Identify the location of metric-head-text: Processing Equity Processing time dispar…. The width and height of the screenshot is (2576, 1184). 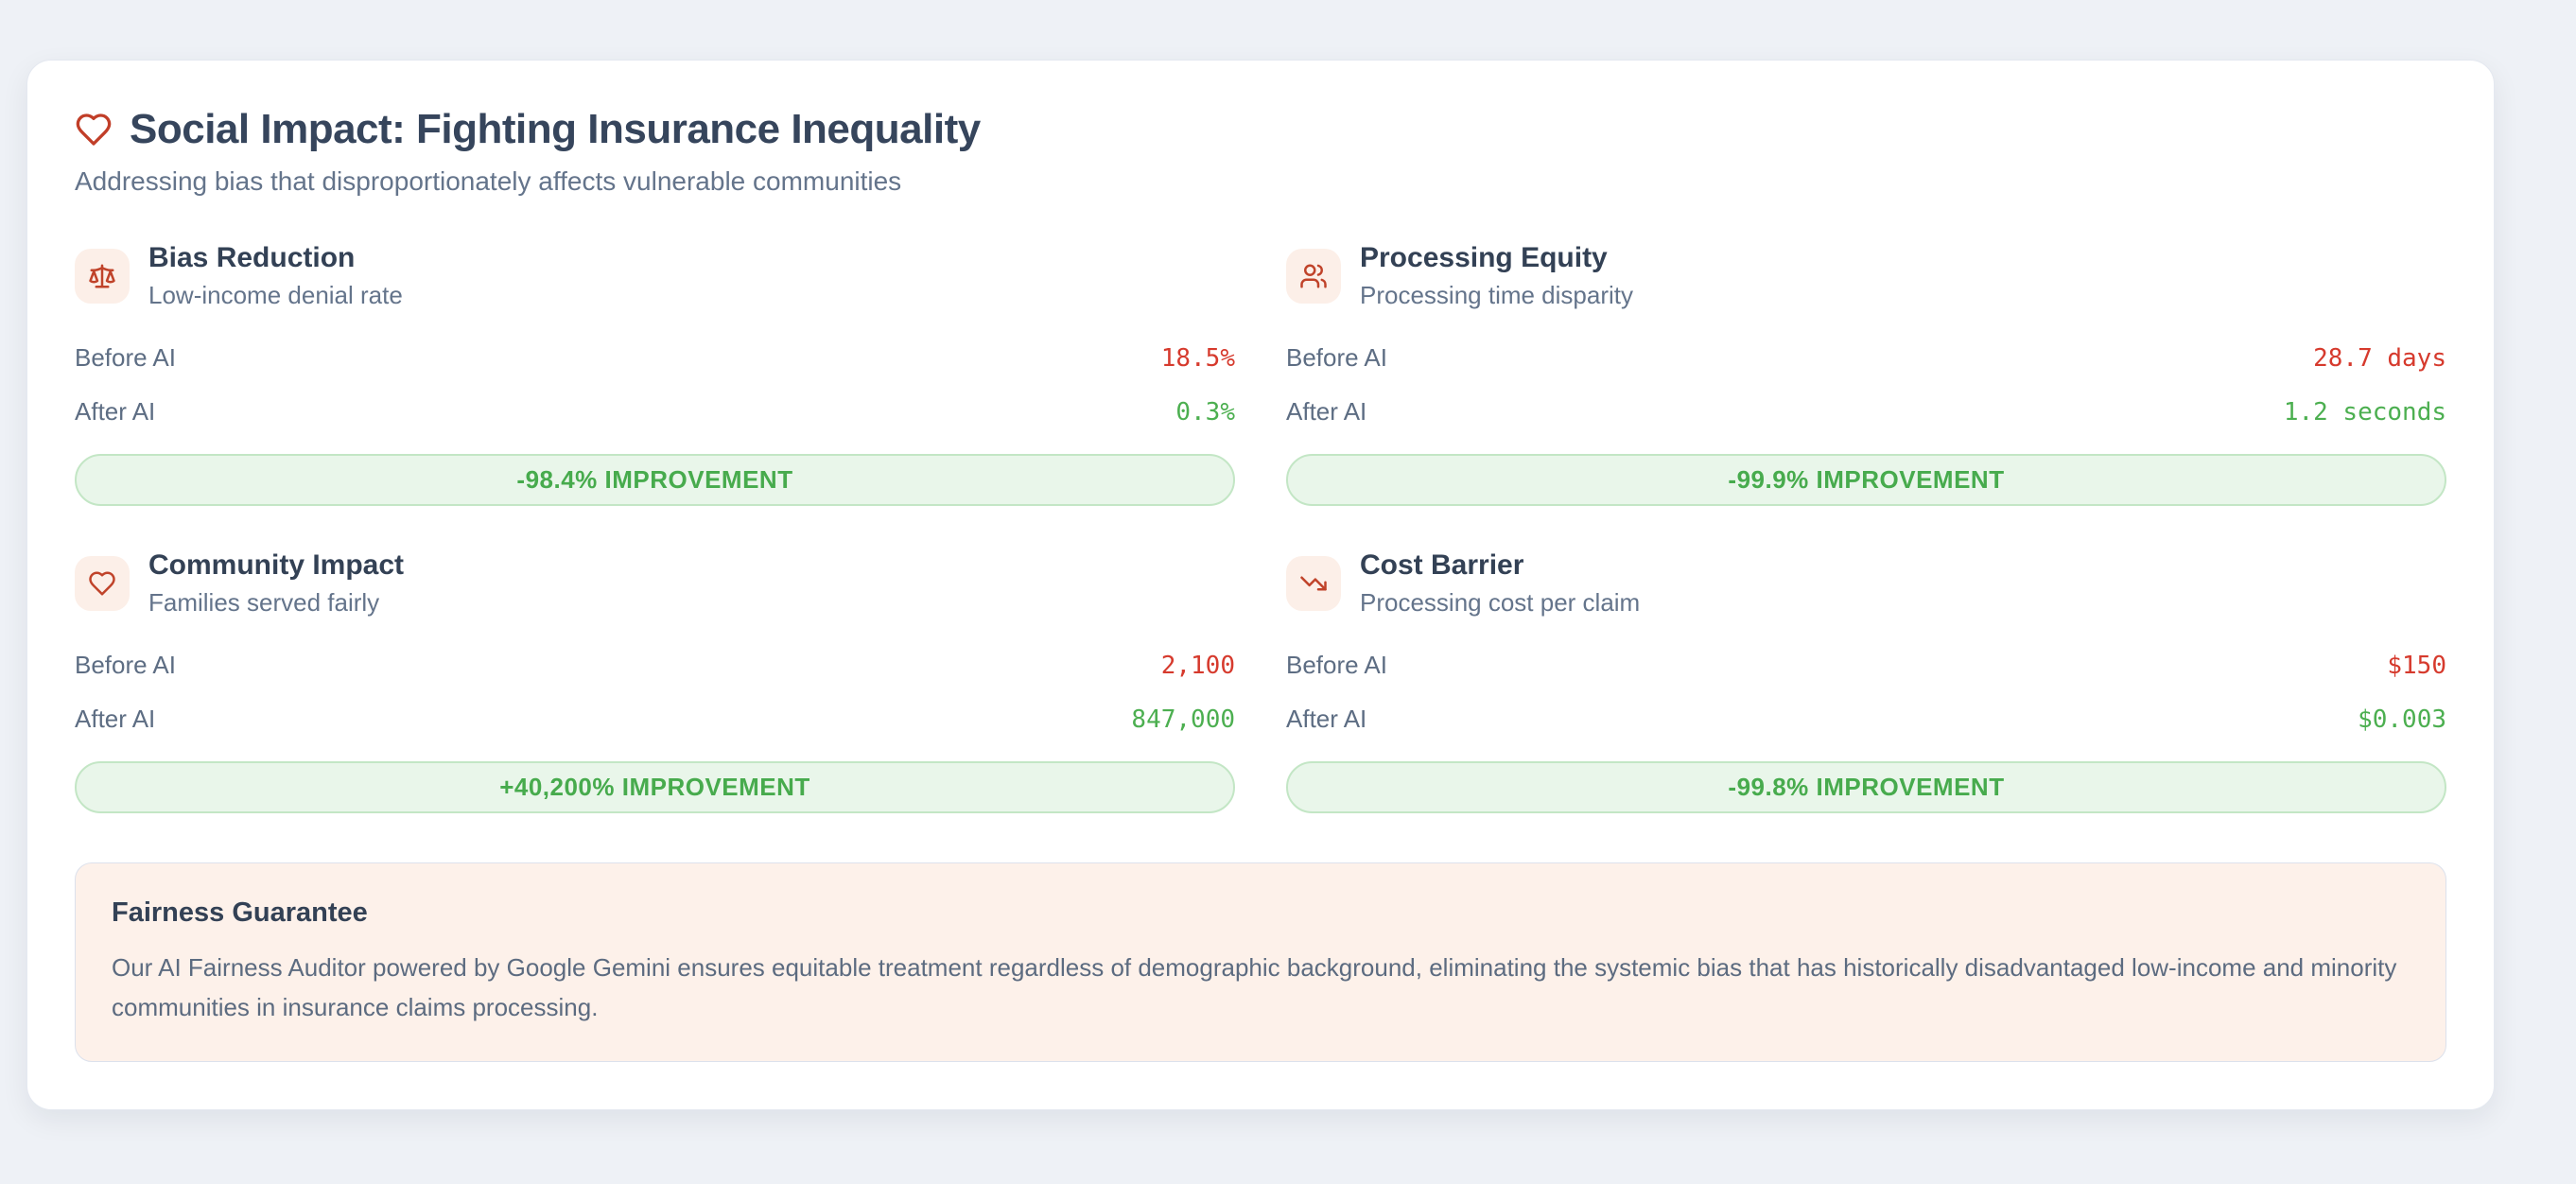
(1496, 276).